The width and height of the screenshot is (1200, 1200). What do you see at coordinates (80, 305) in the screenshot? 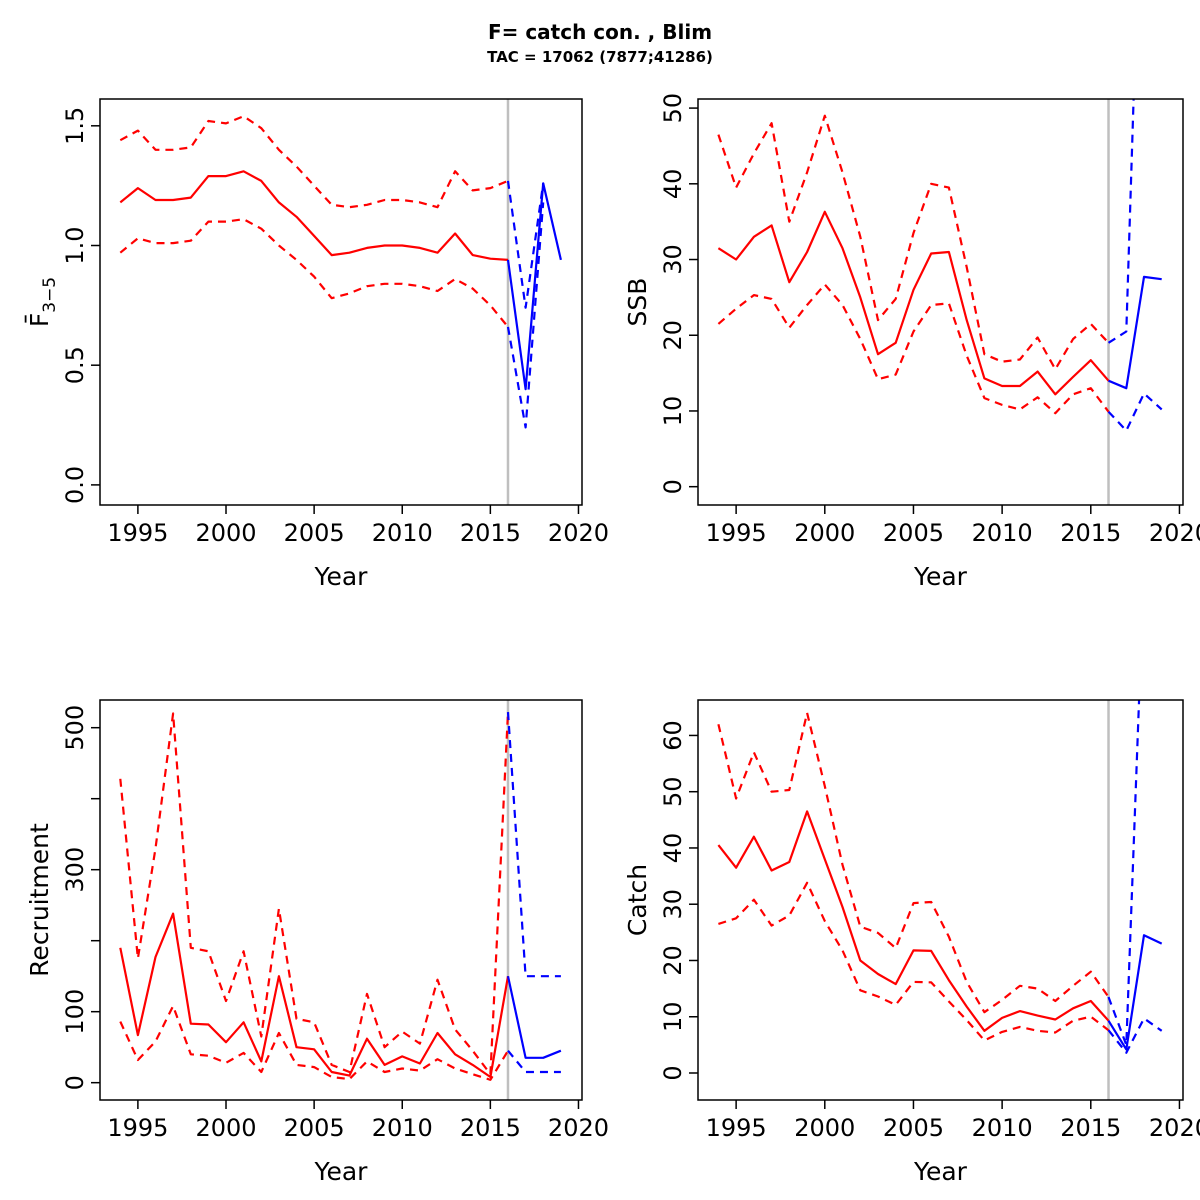
I see `fbar-y-axis: 0.0 0.5 1.0 1.5` at bounding box center [80, 305].